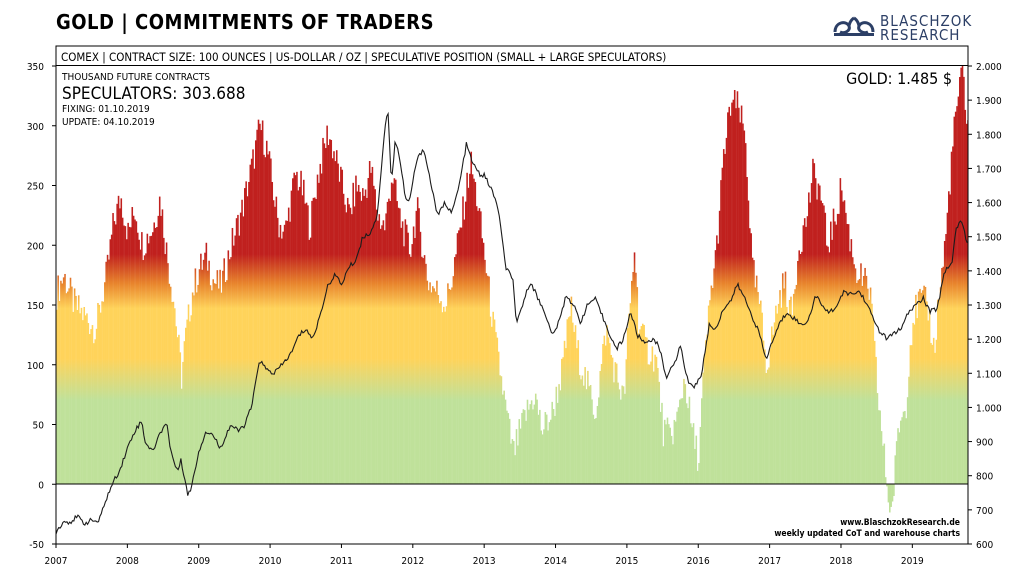  What do you see at coordinates (989, 306) in the screenshot?
I see `right-tick-label: 1.300` at bounding box center [989, 306].